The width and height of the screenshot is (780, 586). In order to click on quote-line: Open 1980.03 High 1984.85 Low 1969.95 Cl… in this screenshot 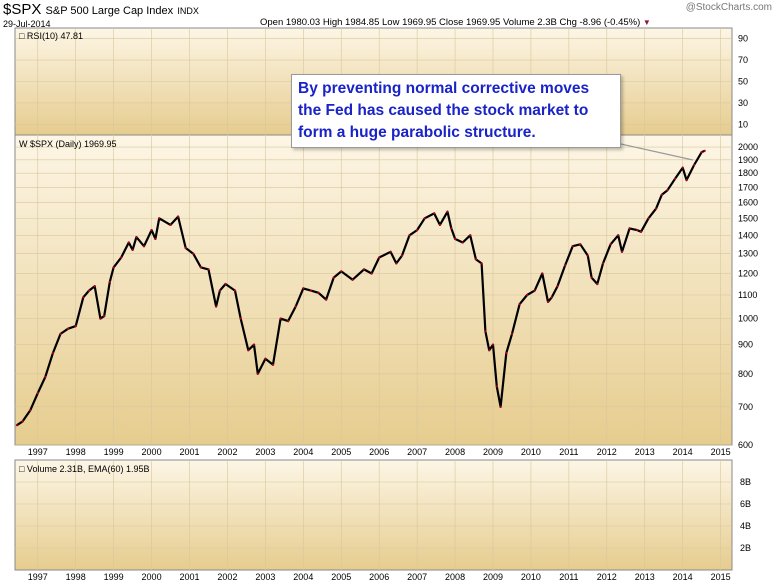, I will do `click(455, 22)`.